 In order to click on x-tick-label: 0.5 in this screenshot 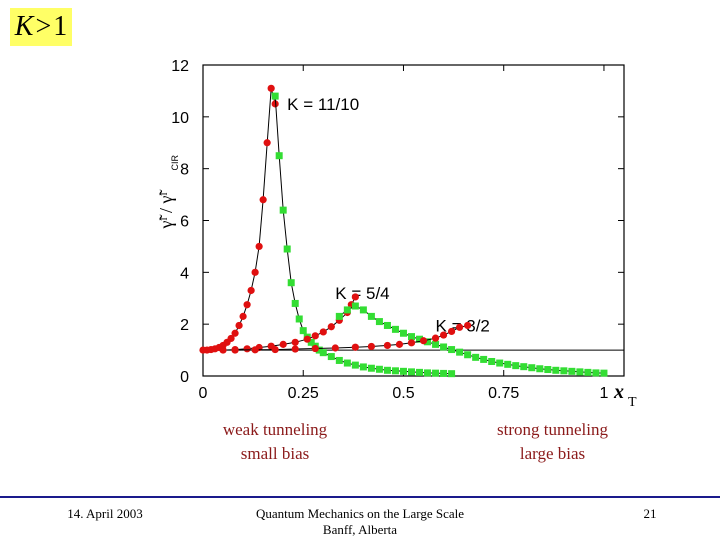, I will do `click(403, 393)`.